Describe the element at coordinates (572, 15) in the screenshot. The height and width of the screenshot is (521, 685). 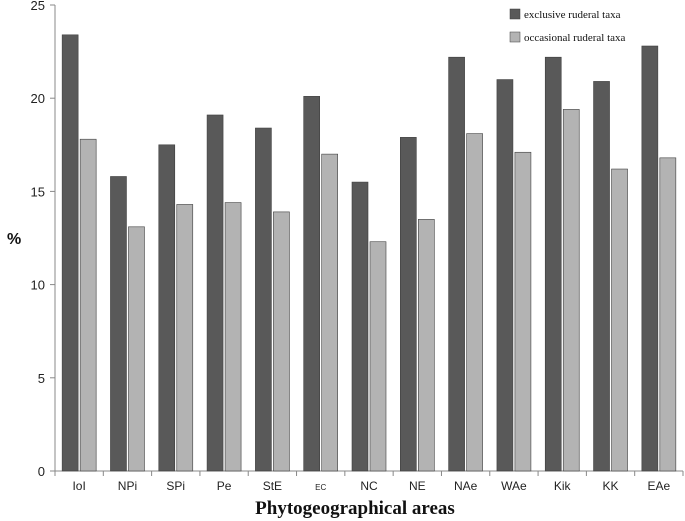
I see `legend-label: exclusive ruderal taxa` at that location.